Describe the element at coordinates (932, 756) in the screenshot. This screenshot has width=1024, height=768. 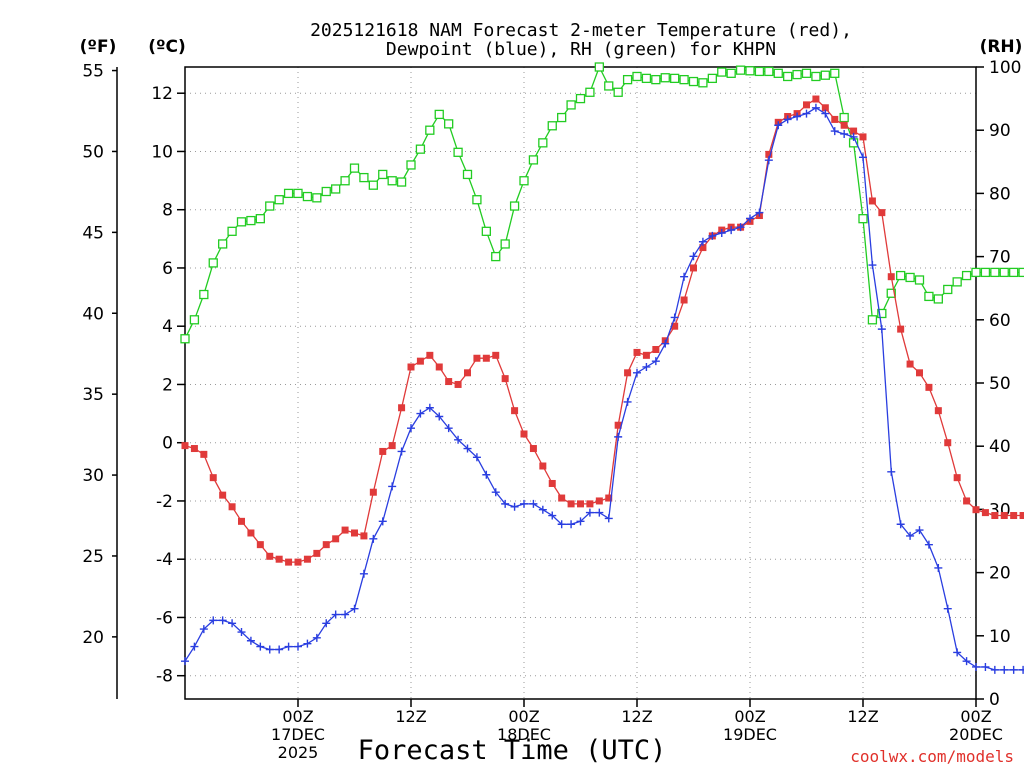
I see `credit-link: coolwx.com/models` at that location.